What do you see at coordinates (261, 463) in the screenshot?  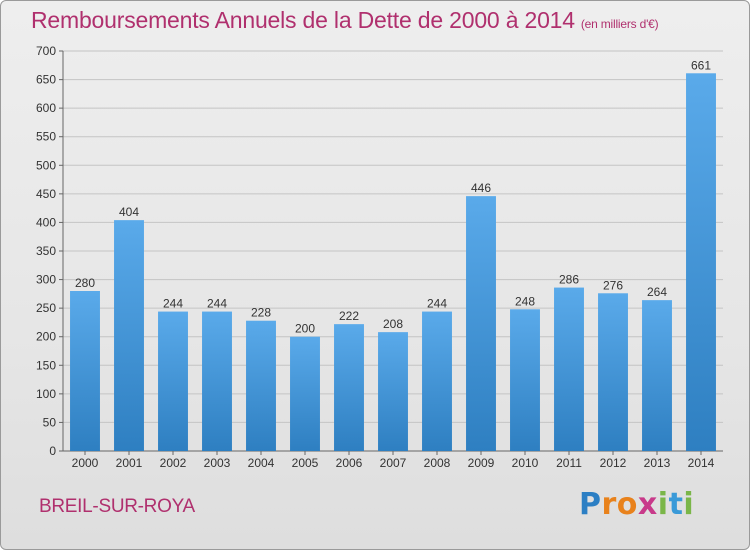 I see `x-tick-label: 2004` at bounding box center [261, 463].